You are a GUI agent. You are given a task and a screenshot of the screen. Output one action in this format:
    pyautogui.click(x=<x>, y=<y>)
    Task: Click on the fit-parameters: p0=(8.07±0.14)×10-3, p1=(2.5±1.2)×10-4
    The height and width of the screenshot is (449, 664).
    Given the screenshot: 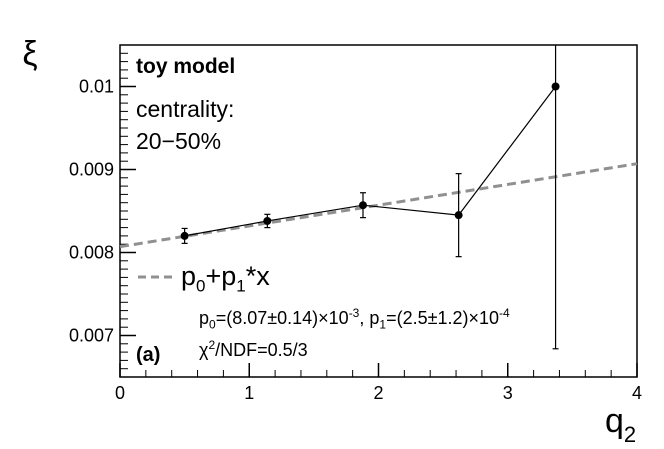 What is the action you would take?
    pyautogui.click(x=354, y=319)
    